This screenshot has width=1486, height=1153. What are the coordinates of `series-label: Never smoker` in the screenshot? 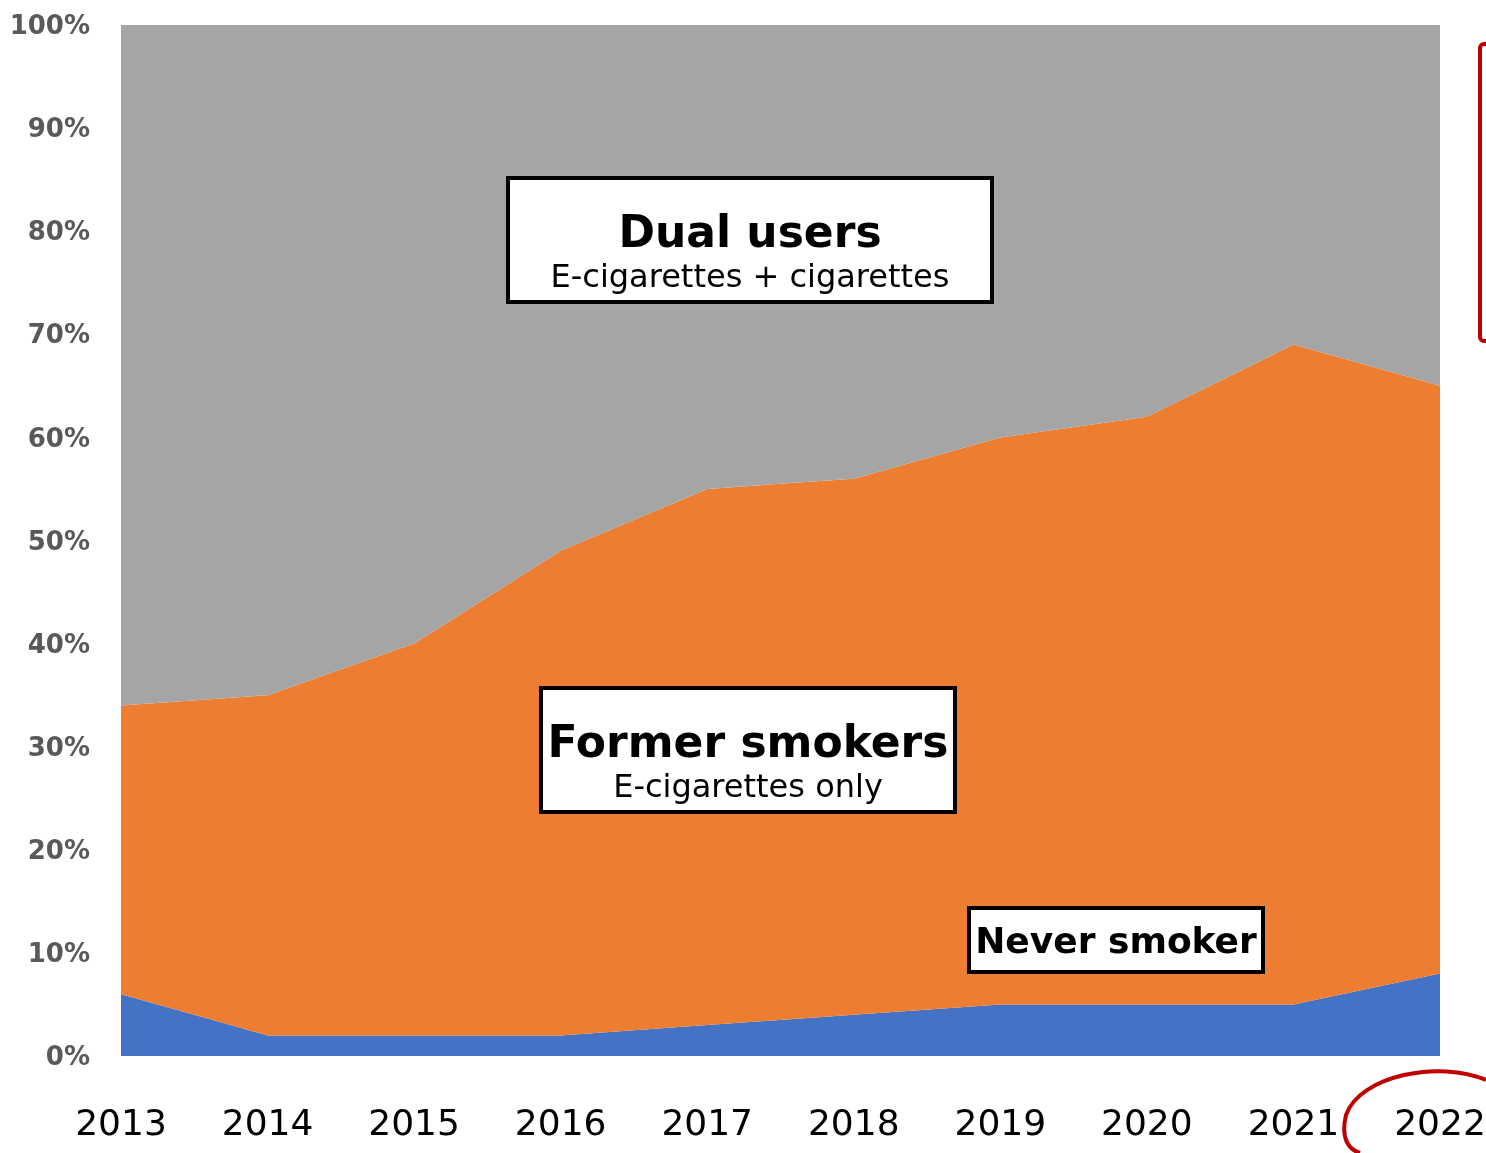 It's located at (1116, 940).